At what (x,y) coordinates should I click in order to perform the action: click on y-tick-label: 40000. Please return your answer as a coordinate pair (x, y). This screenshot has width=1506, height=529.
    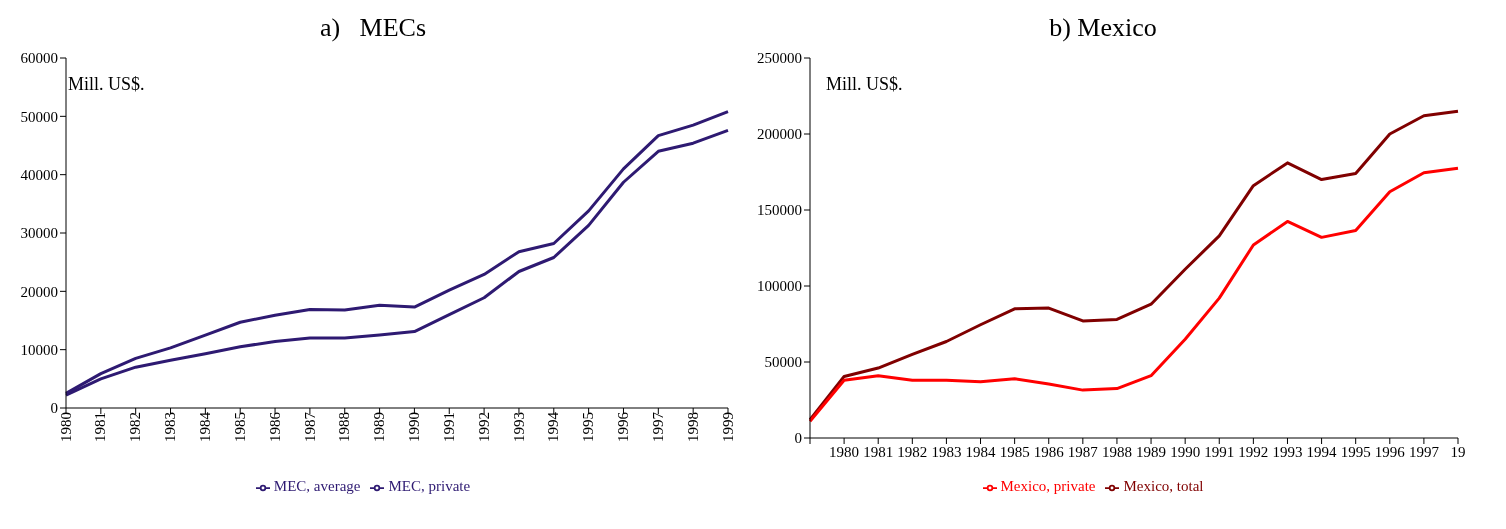
    Looking at the image, I should click on (39, 174).